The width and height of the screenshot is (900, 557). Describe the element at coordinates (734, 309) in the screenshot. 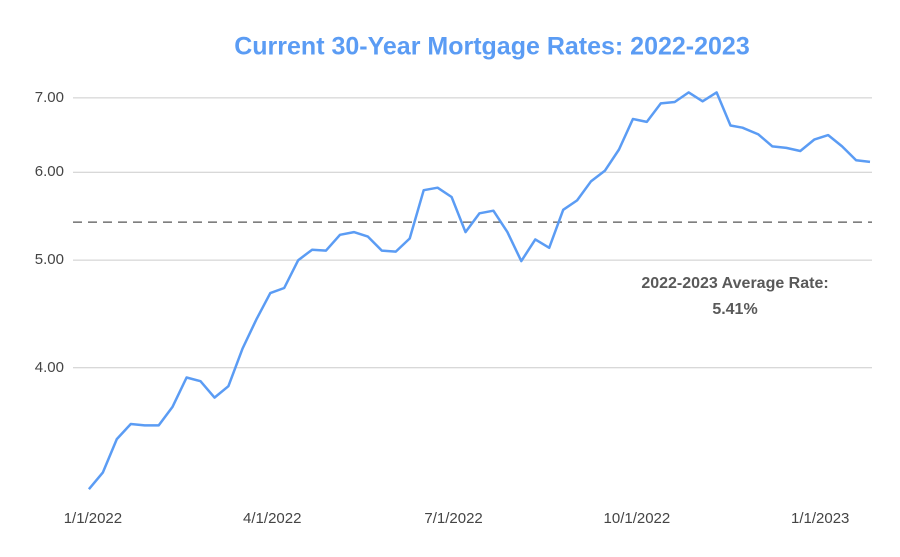

I see `annotation: 5.41%` at that location.